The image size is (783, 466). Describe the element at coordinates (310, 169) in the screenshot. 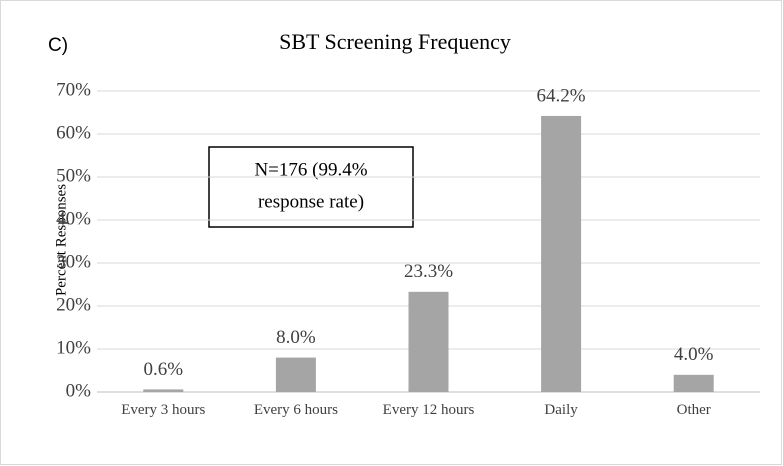

I see `annotation-line: N=176 (99.4%` at that location.